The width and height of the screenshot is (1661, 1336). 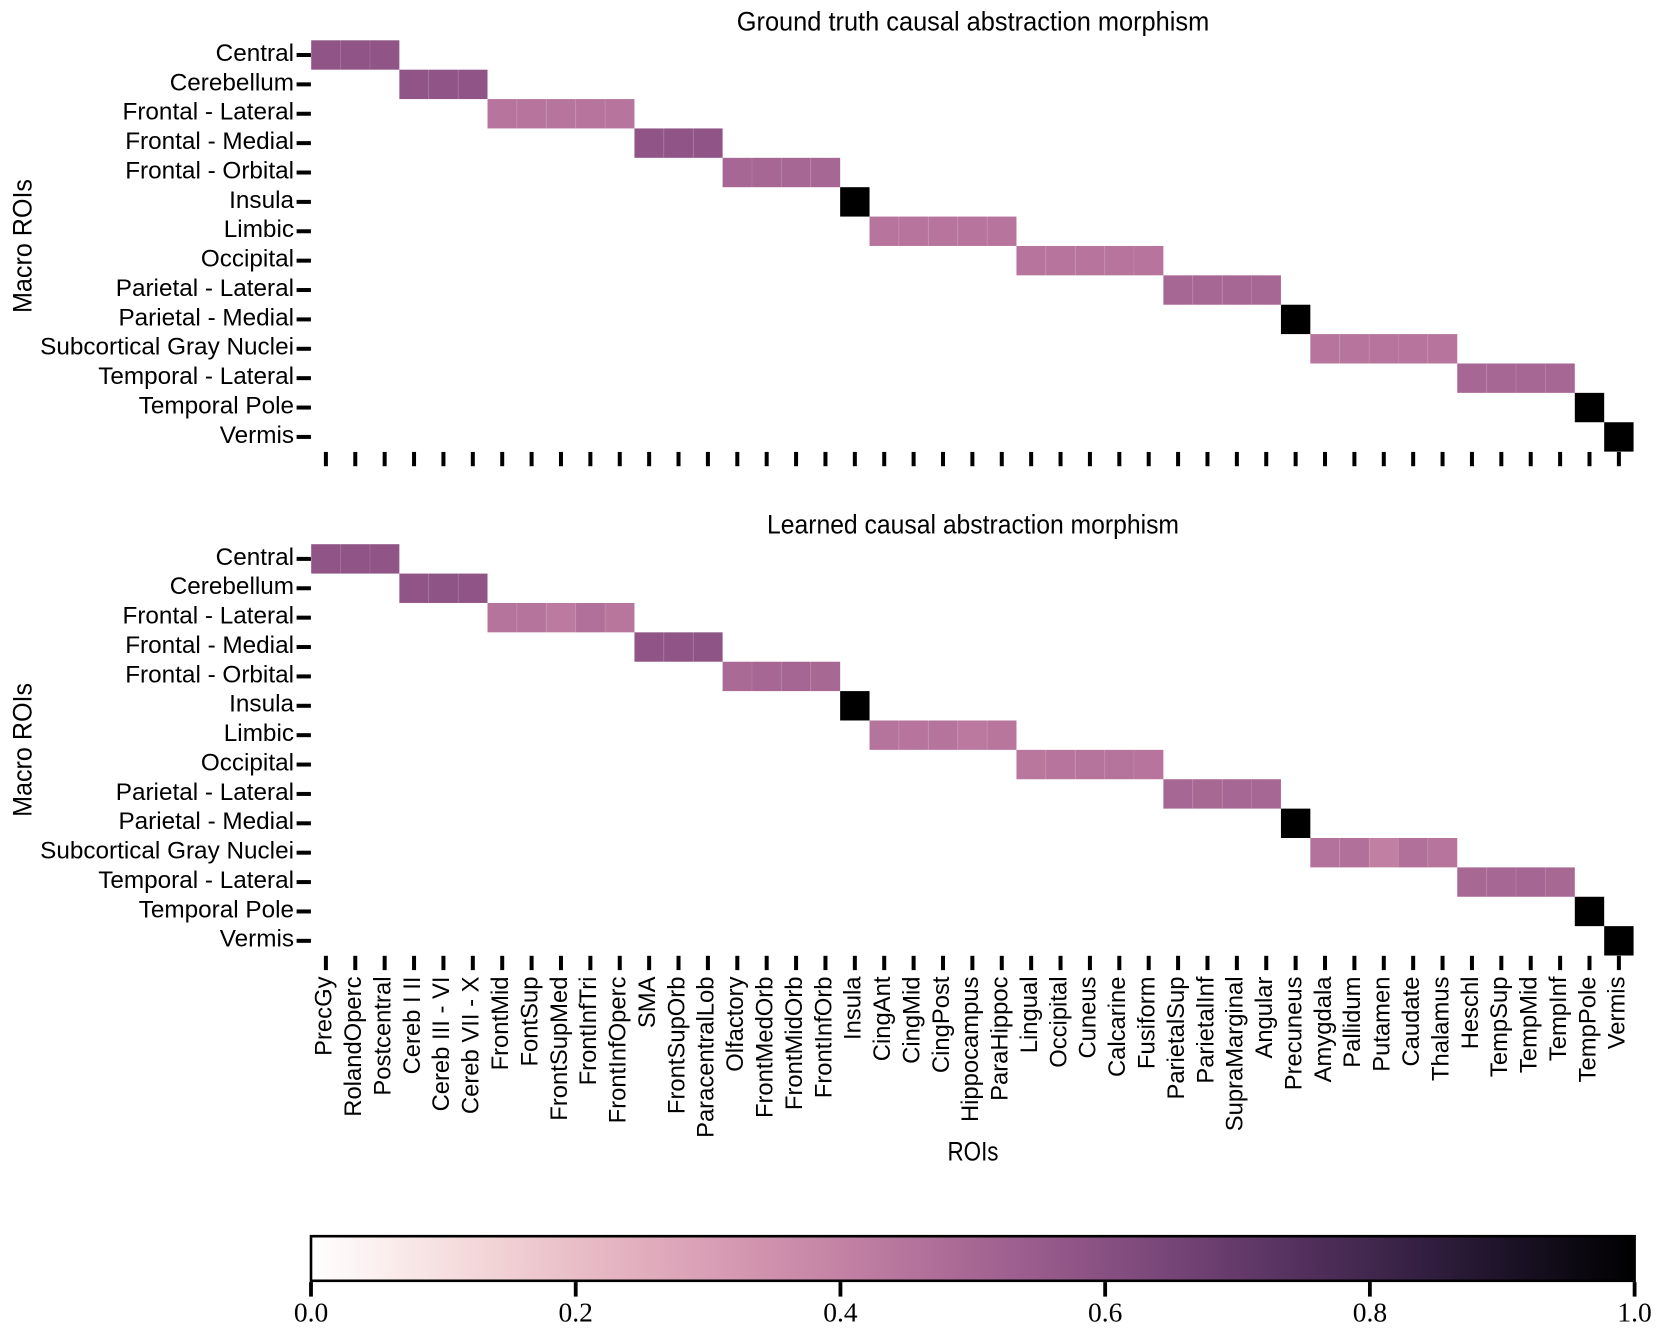 I want to click on svg-text: Angular, so click(x=1264, y=1017).